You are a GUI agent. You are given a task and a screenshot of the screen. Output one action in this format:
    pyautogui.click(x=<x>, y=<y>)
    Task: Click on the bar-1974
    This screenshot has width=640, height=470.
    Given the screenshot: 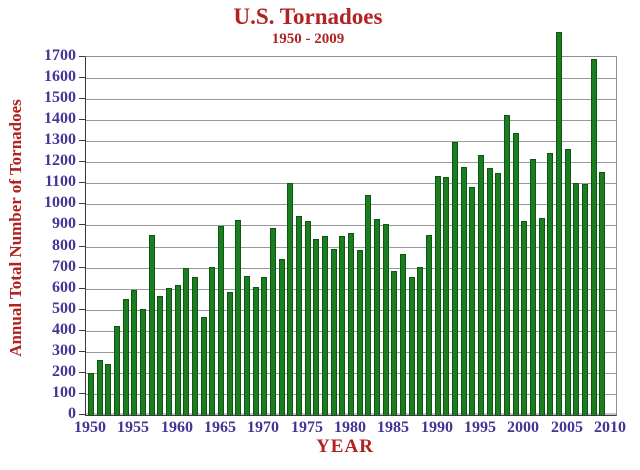 What is the action you would take?
    pyautogui.click(x=299, y=315)
    